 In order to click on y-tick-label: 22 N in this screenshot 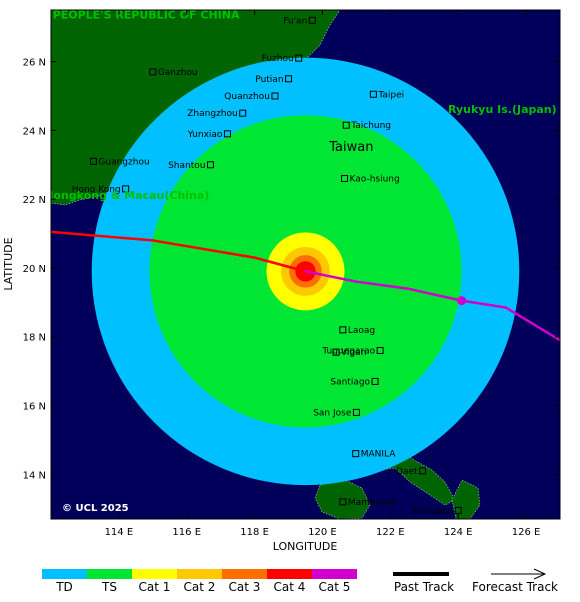, I will do `click(34, 200)`.